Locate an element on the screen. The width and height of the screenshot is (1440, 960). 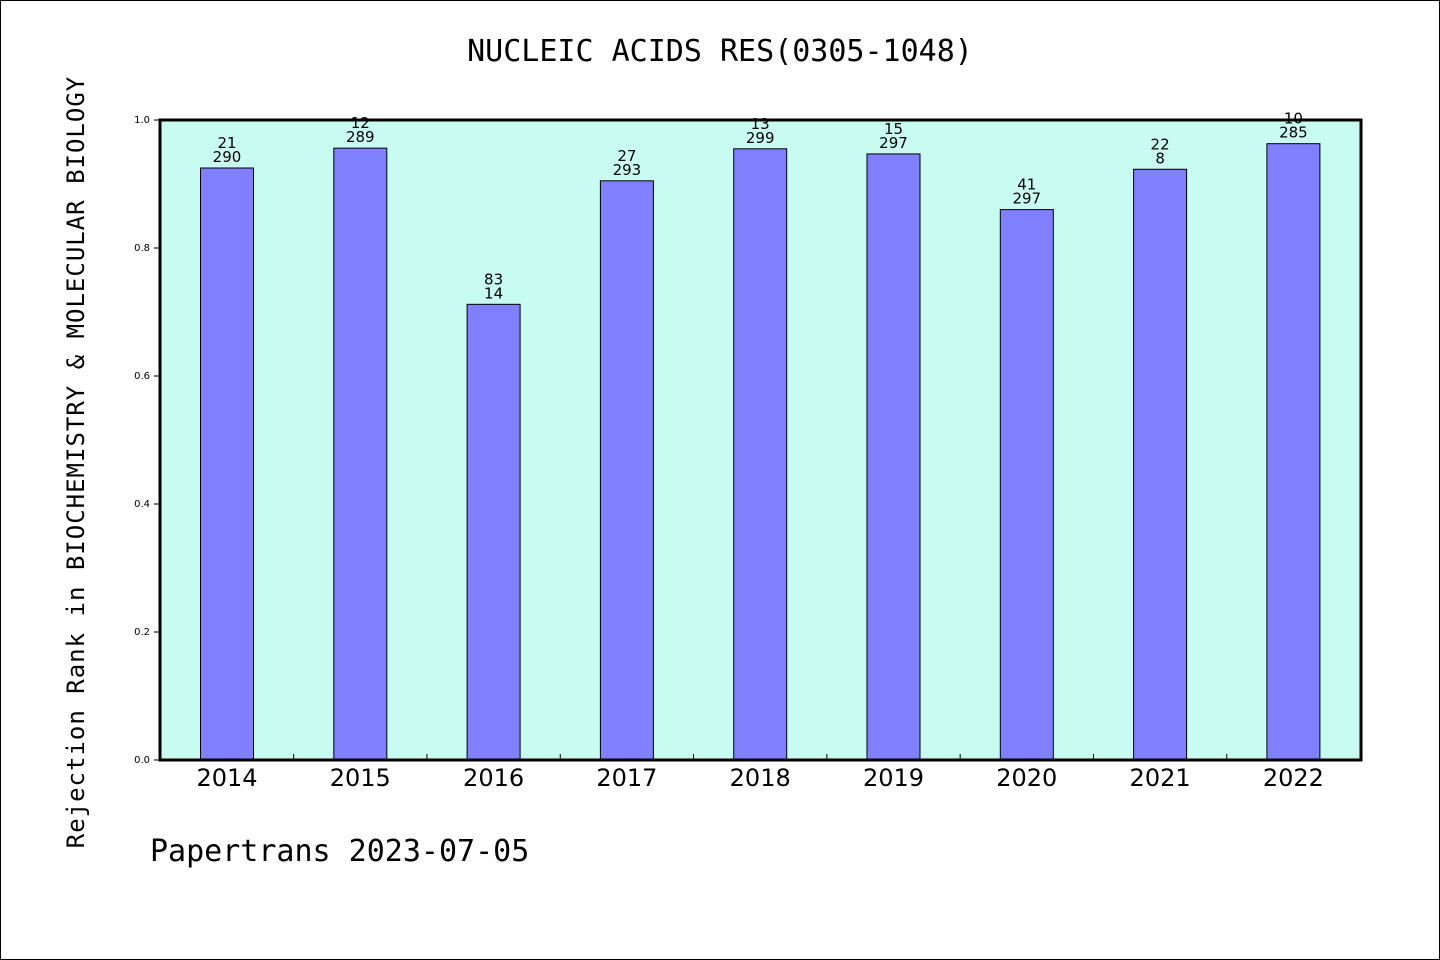
bar-label-bottom: 285 is located at coordinates (1293, 133).